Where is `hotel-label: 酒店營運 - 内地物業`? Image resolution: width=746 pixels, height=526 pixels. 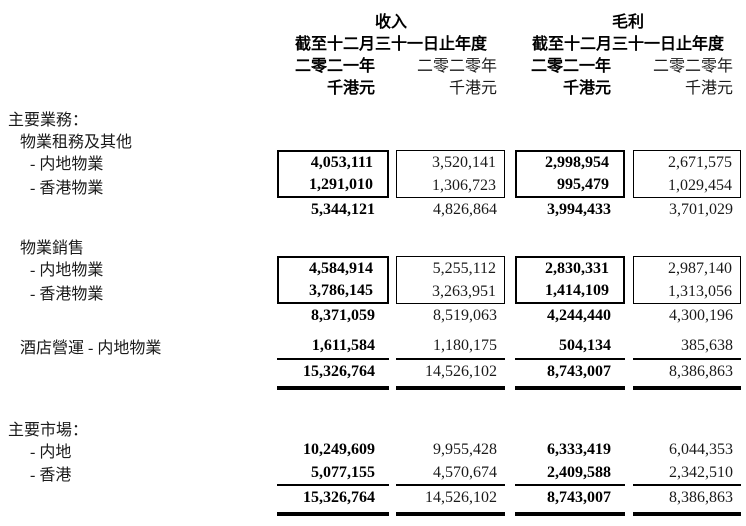 hotel-label: 酒店營運 - 内地物業 is located at coordinates (91, 348).